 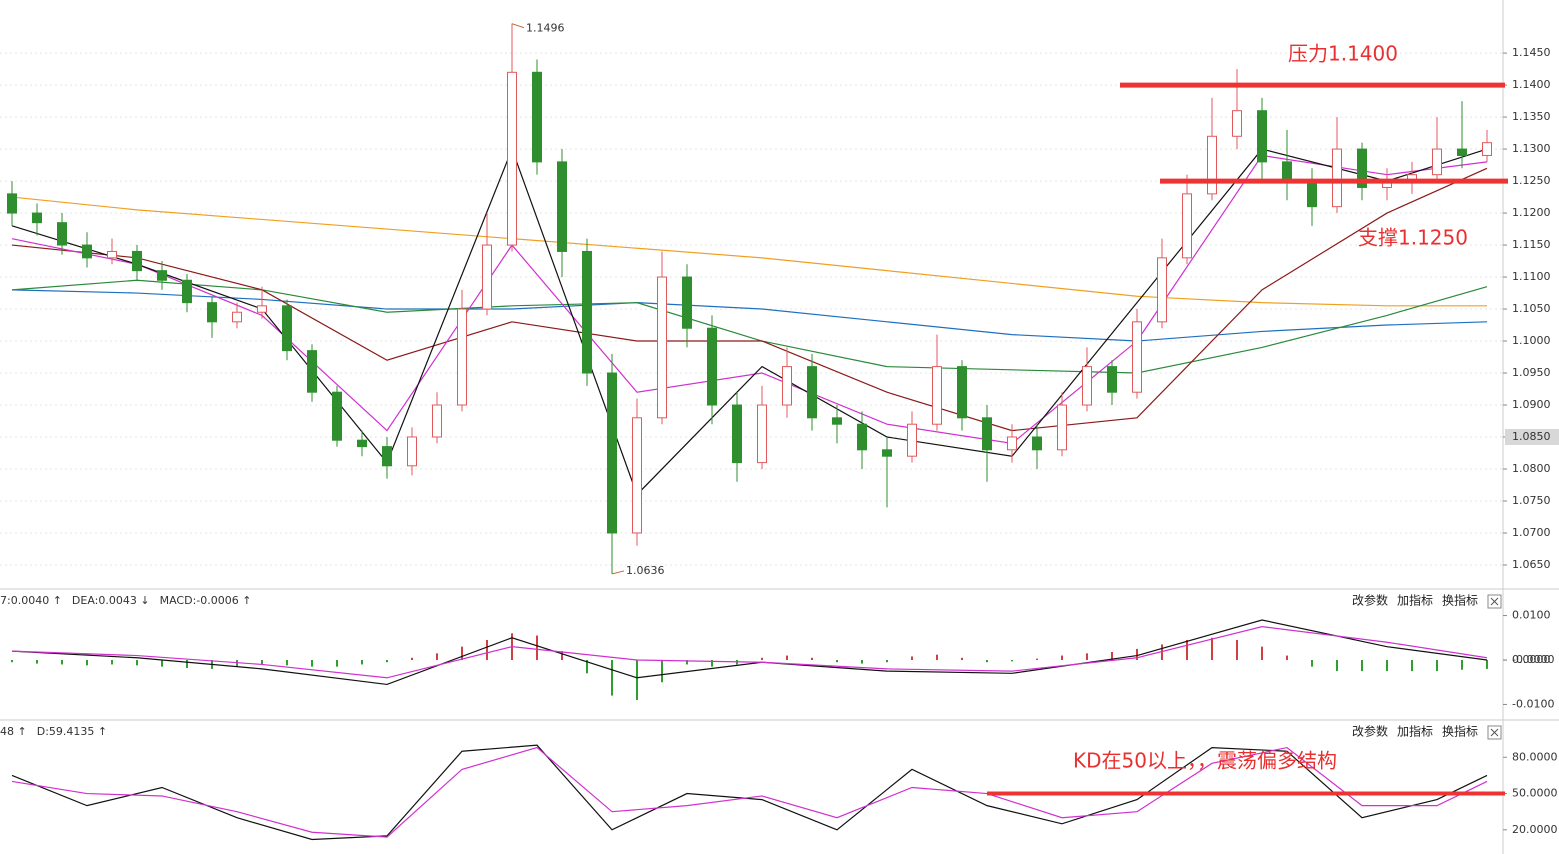 I want to click on indicator-value: 7:0.0040 ↑, so click(x=31, y=600).